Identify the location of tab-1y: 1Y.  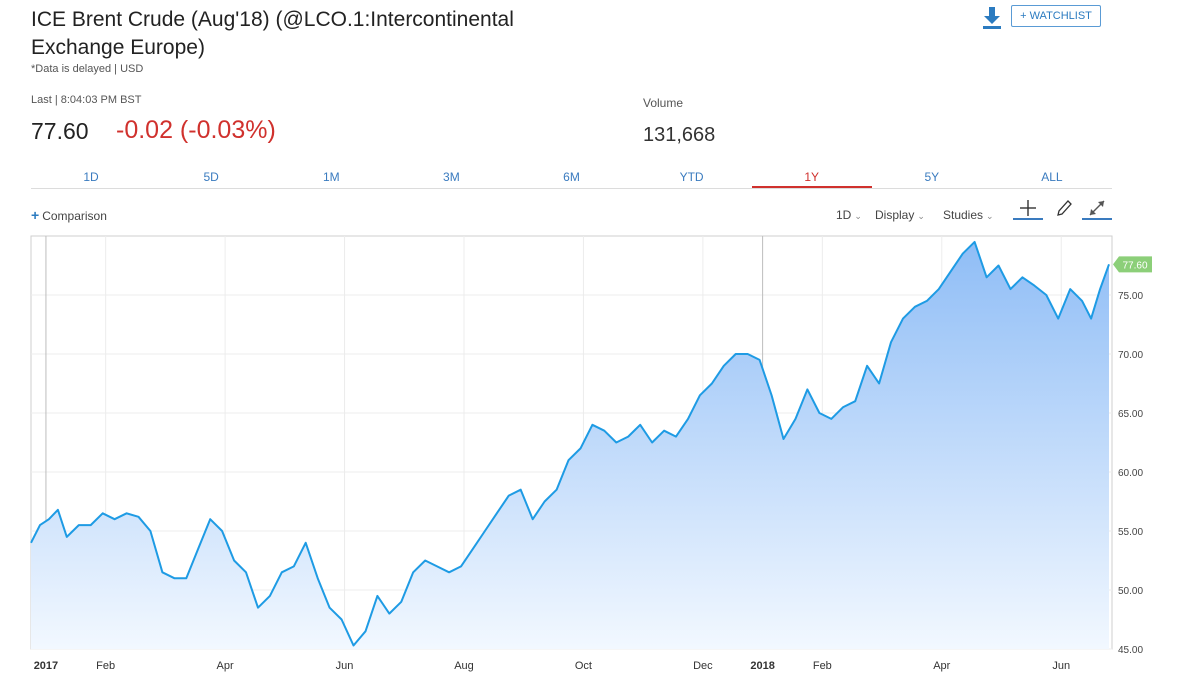
(811, 178).